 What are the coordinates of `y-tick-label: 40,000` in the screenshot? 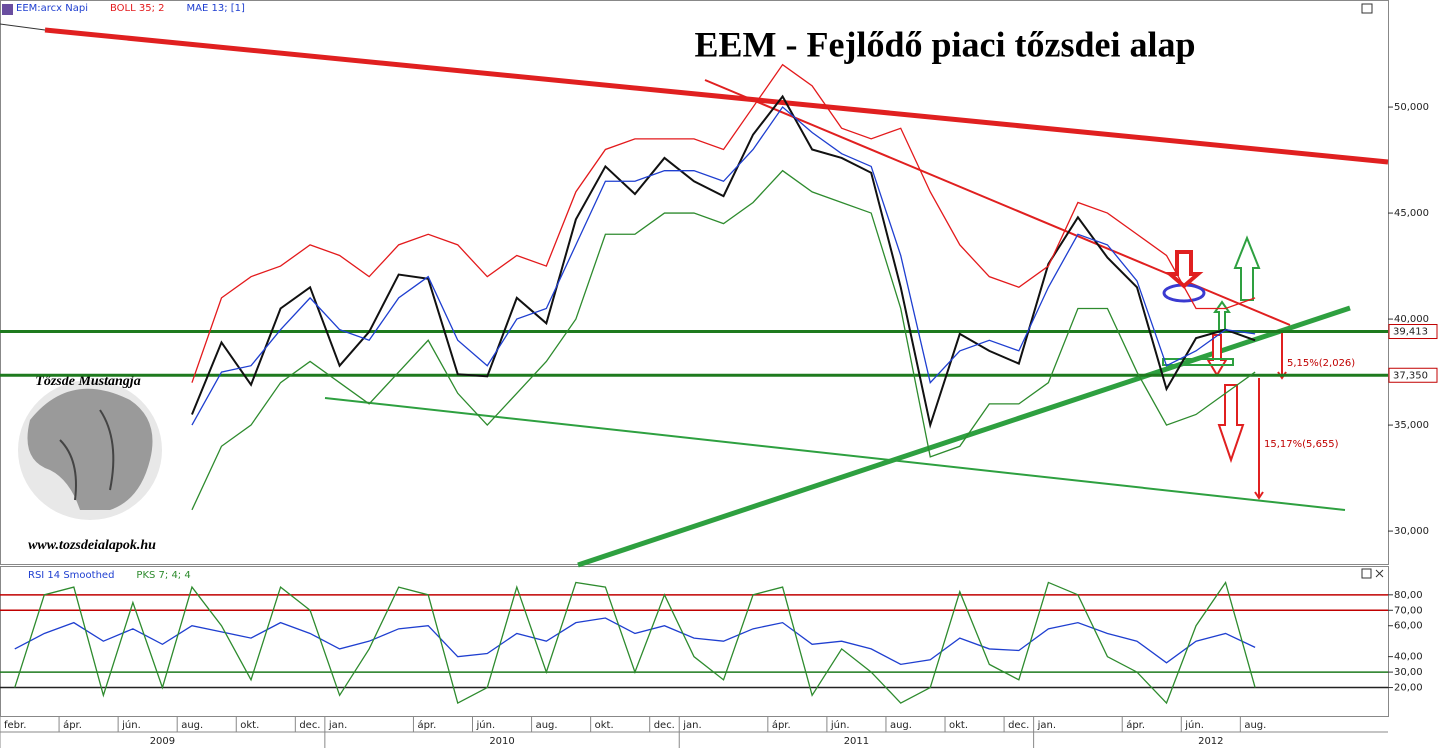 It's located at (1411, 319).